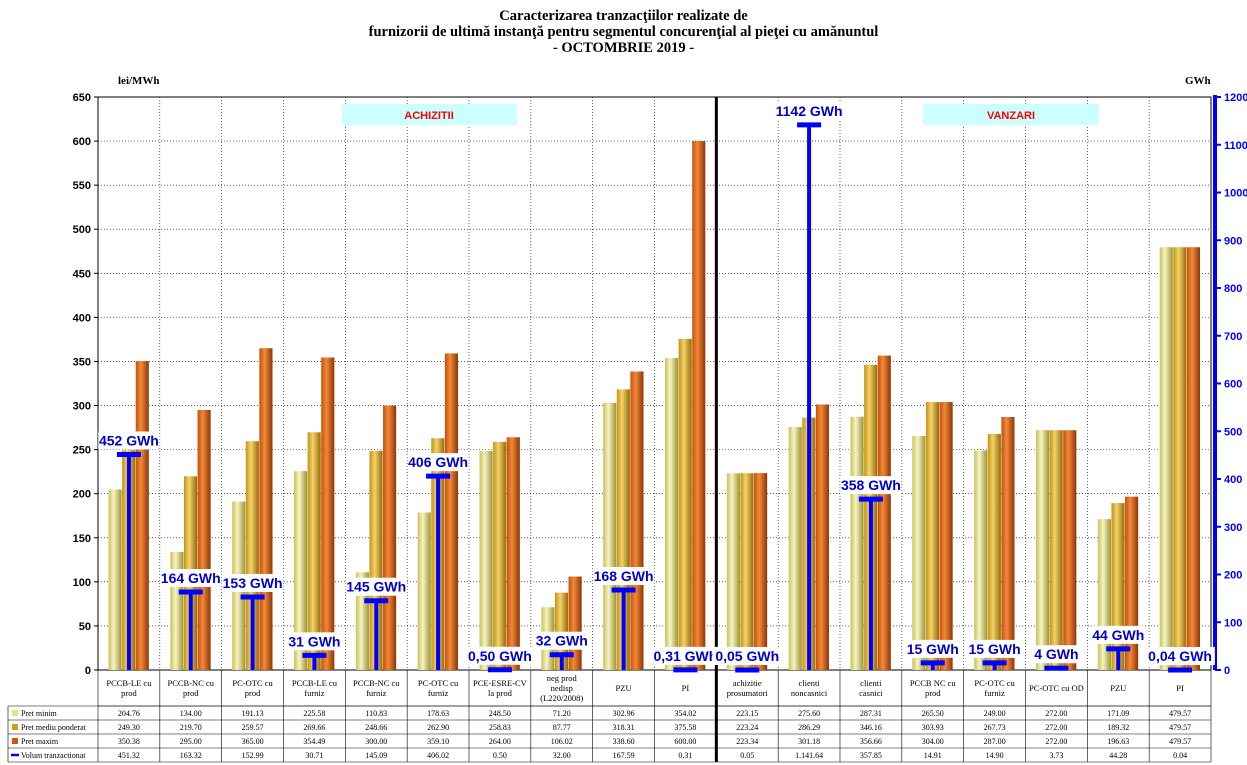  I want to click on table-cell: 302.96, so click(624, 713).